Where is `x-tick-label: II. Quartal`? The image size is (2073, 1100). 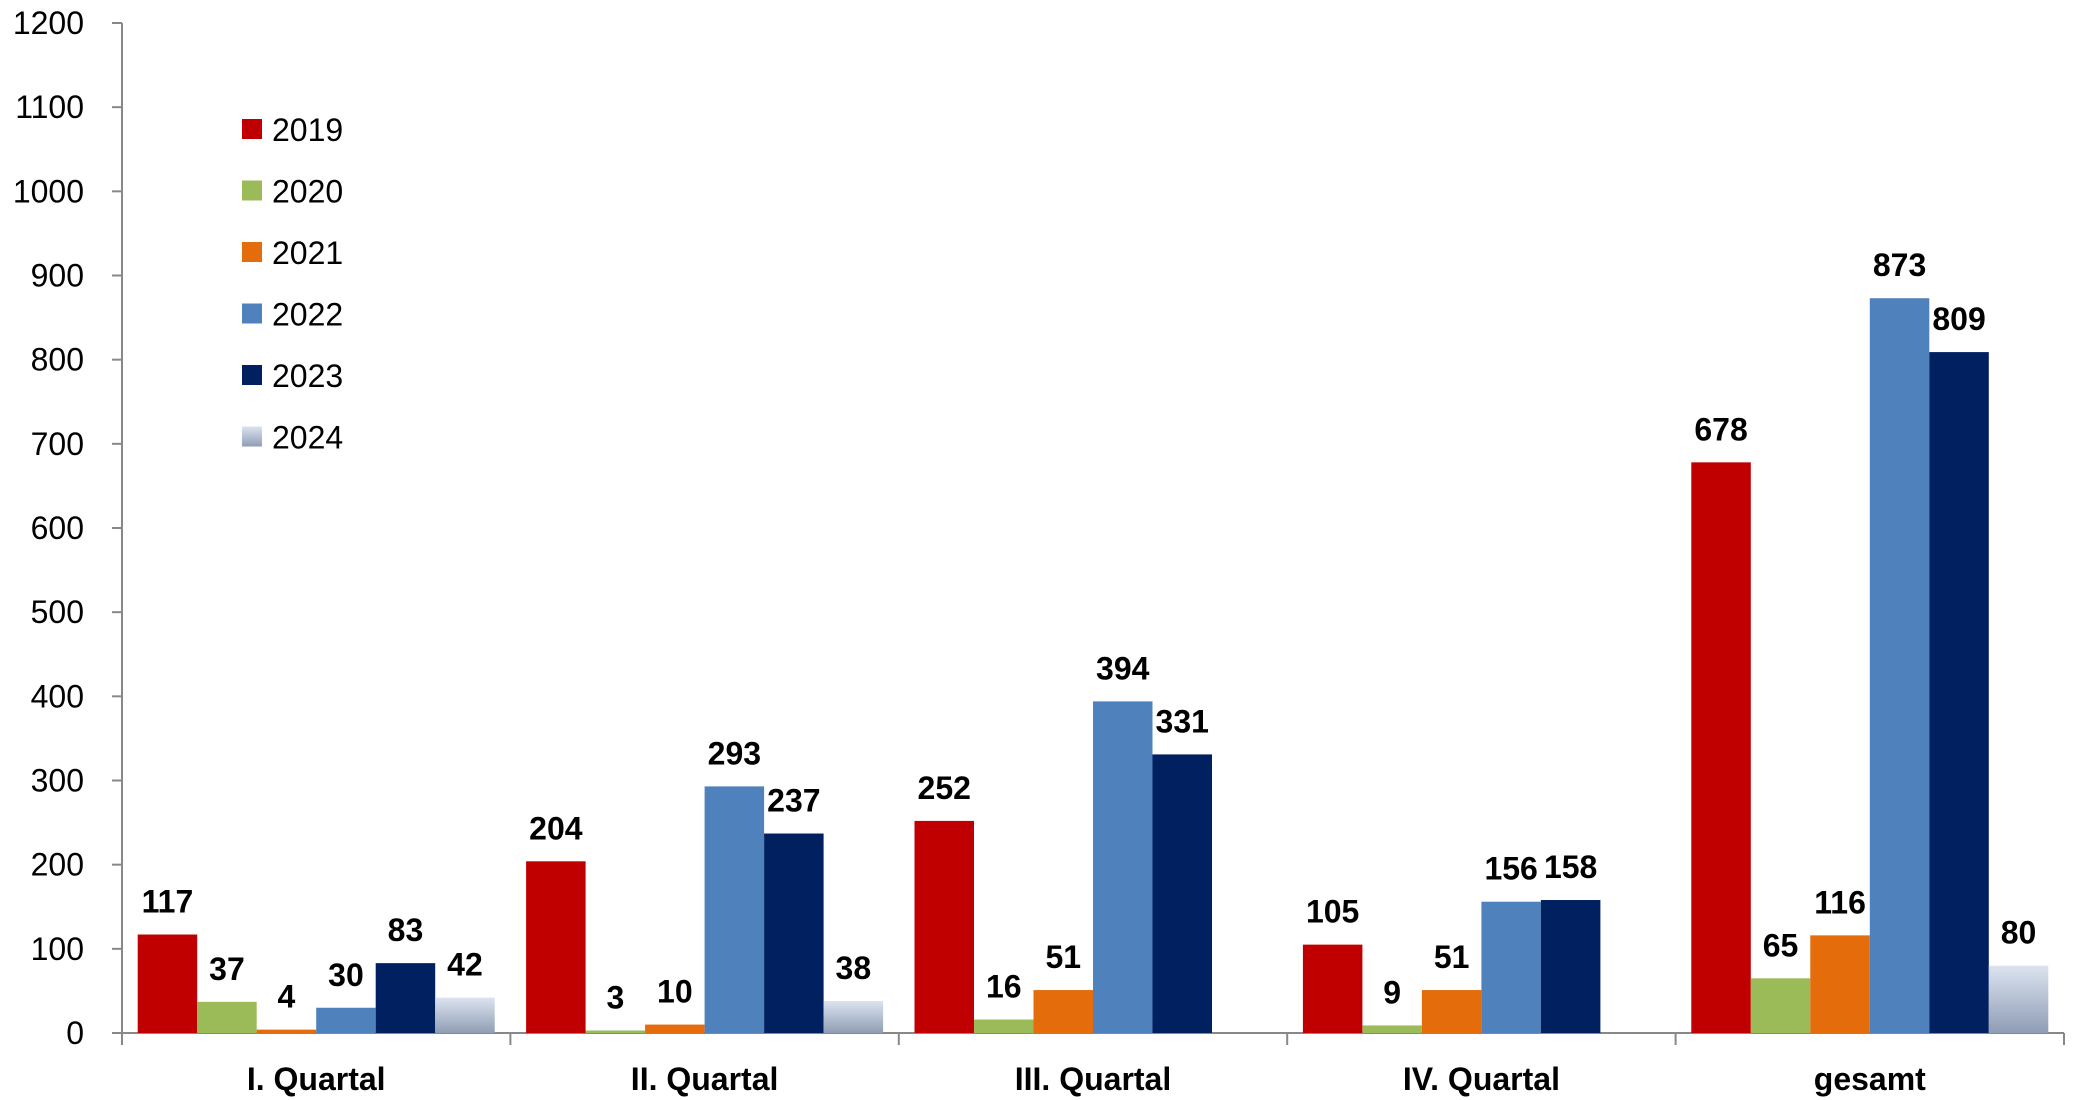
x-tick-label: II. Quartal is located at coordinates (705, 1079).